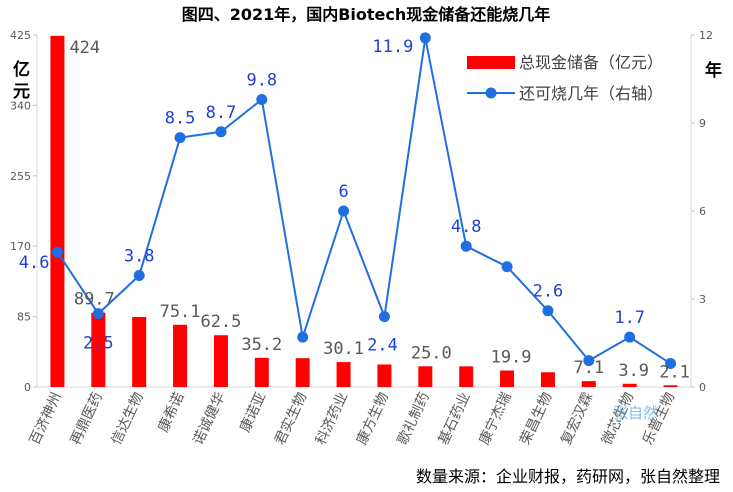 Image resolution: width=733 pixels, height=492 pixels. I want to click on right-tick-label: 3, so click(702, 299).